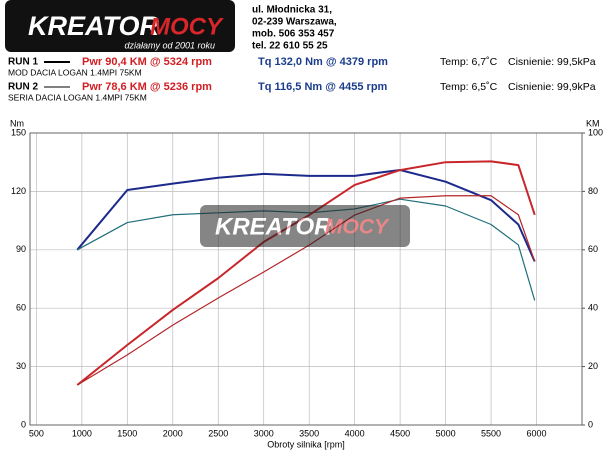 The height and width of the screenshot is (457, 610). What do you see at coordinates (23, 87) in the screenshot?
I see `run-name: RUN 2` at bounding box center [23, 87].